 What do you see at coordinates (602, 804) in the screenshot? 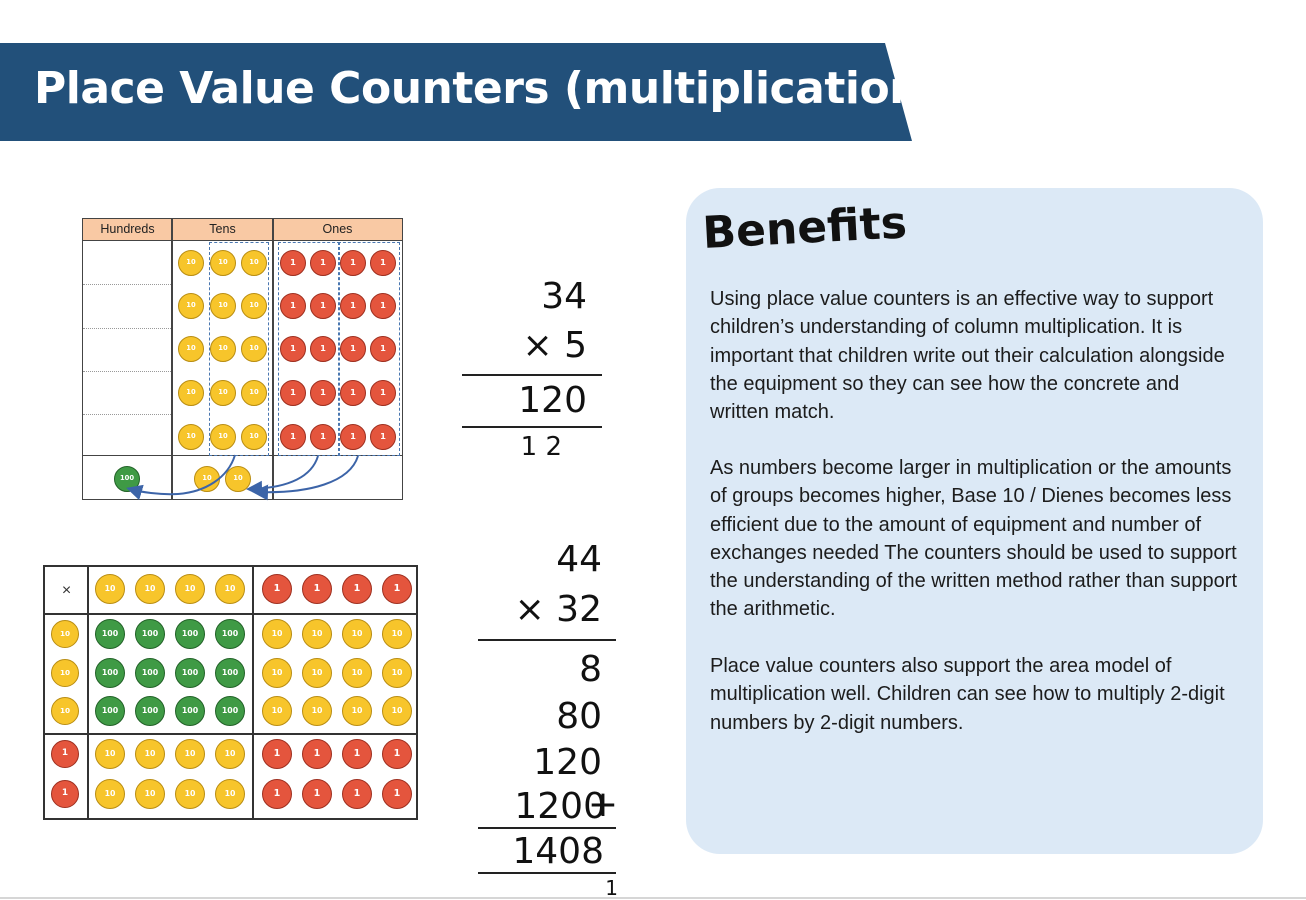
I see `plus-sign: +` at bounding box center [602, 804].